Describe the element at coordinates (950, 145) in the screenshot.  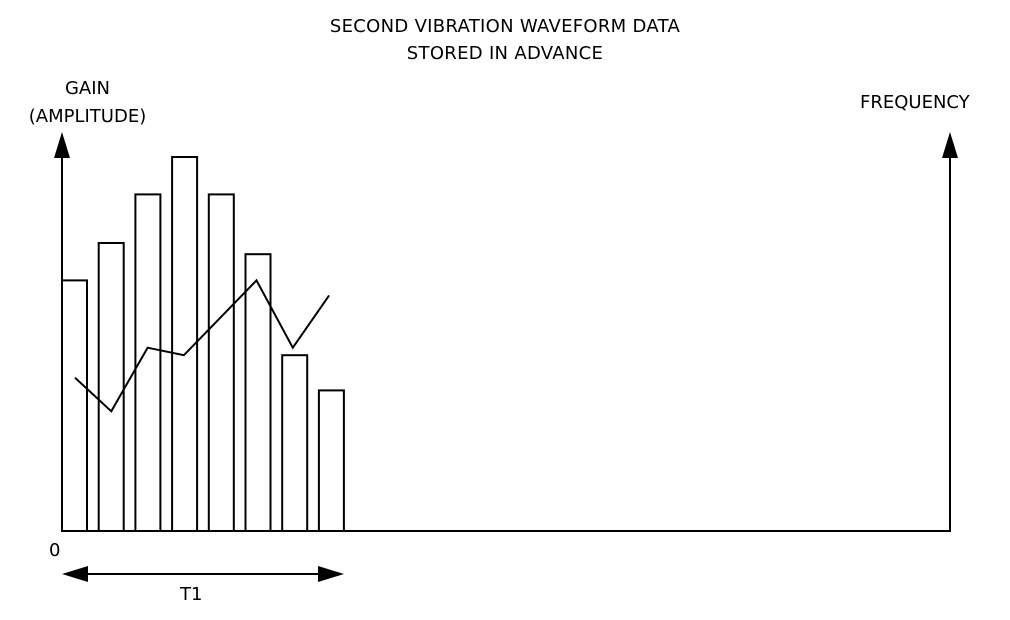
I see `frequency-axis-arrowhead` at that location.